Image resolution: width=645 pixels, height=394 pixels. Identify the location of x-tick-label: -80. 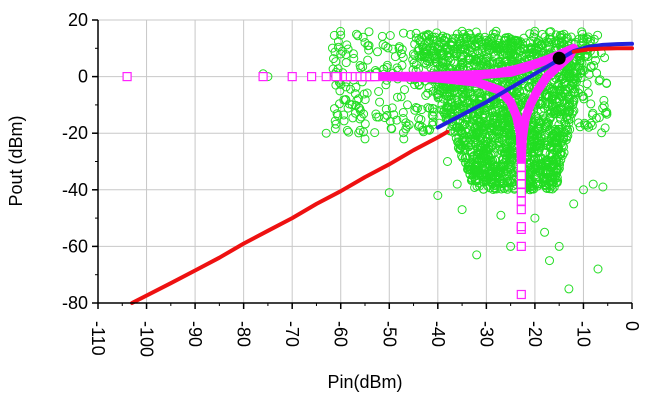
(244, 334).